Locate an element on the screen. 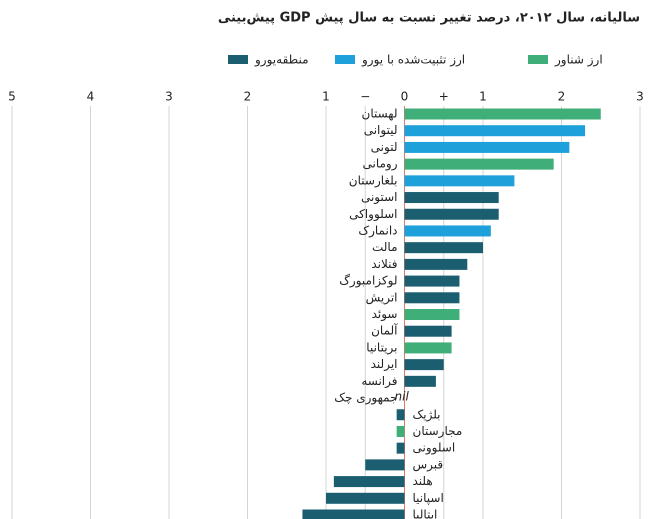  category-label: ایتالیا is located at coordinates (425, 513).